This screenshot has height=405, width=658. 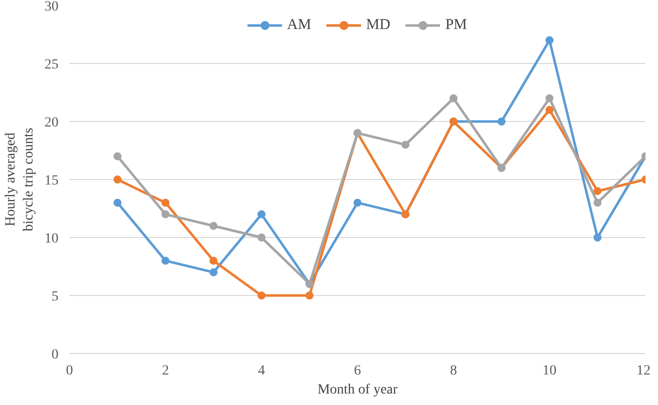 What do you see at coordinates (643, 371) in the screenshot?
I see `x-tick-label: 12` at bounding box center [643, 371].